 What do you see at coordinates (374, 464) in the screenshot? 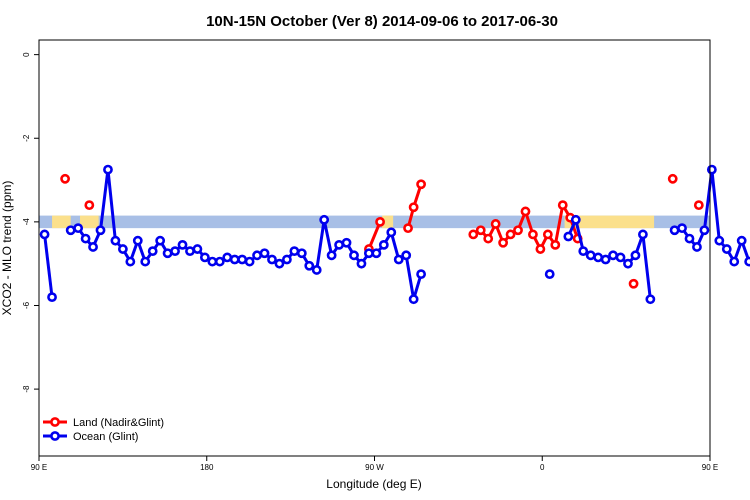
I see `x-axis: 90 E 180 90 W 0 90 E` at bounding box center [374, 464].